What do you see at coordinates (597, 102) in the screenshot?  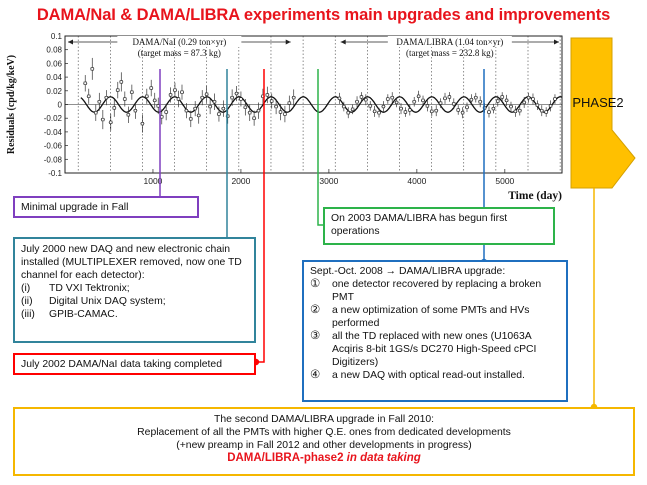 I see `phase2-label: PHASE2` at bounding box center [597, 102].